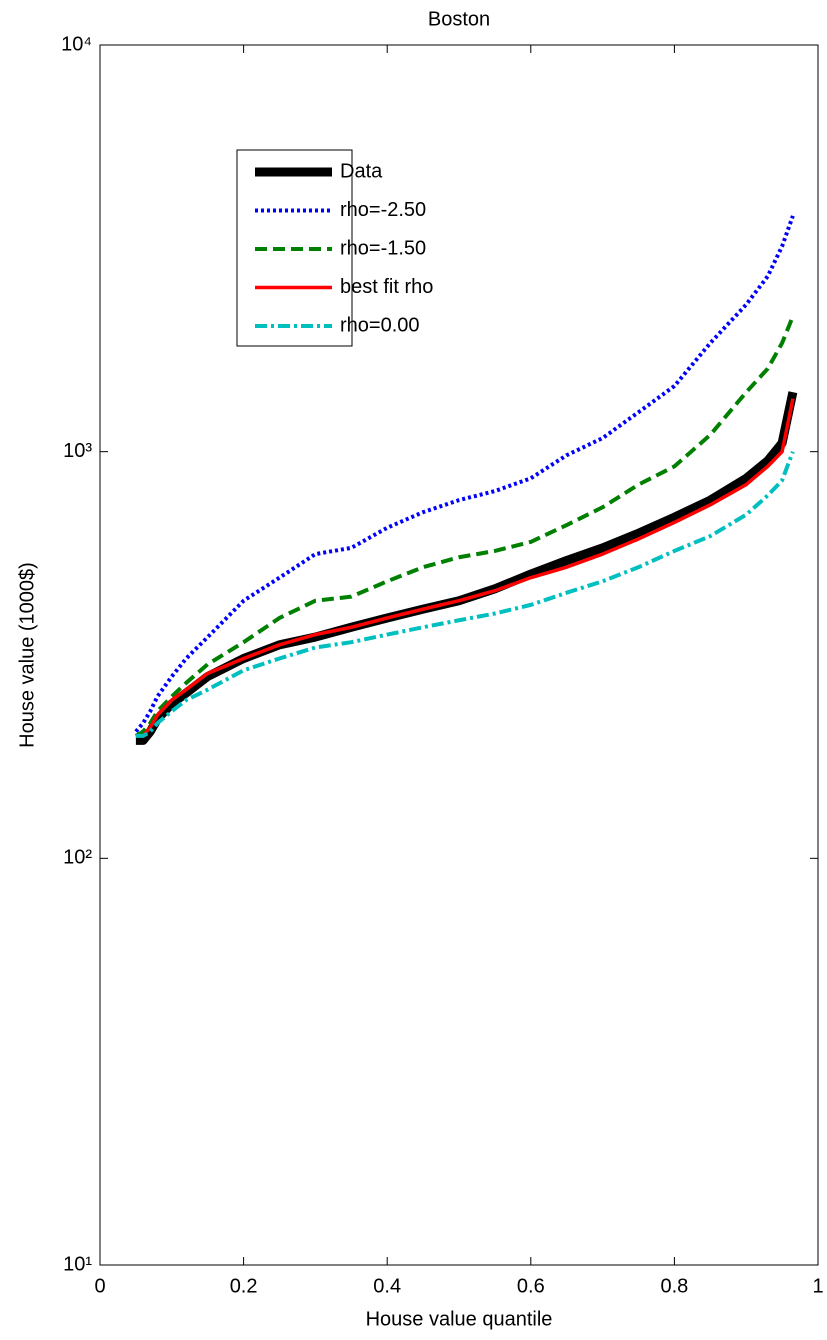 This screenshot has height=1340, width=827. I want to click on legend-label: rho=-2.50, so click(383, 210).